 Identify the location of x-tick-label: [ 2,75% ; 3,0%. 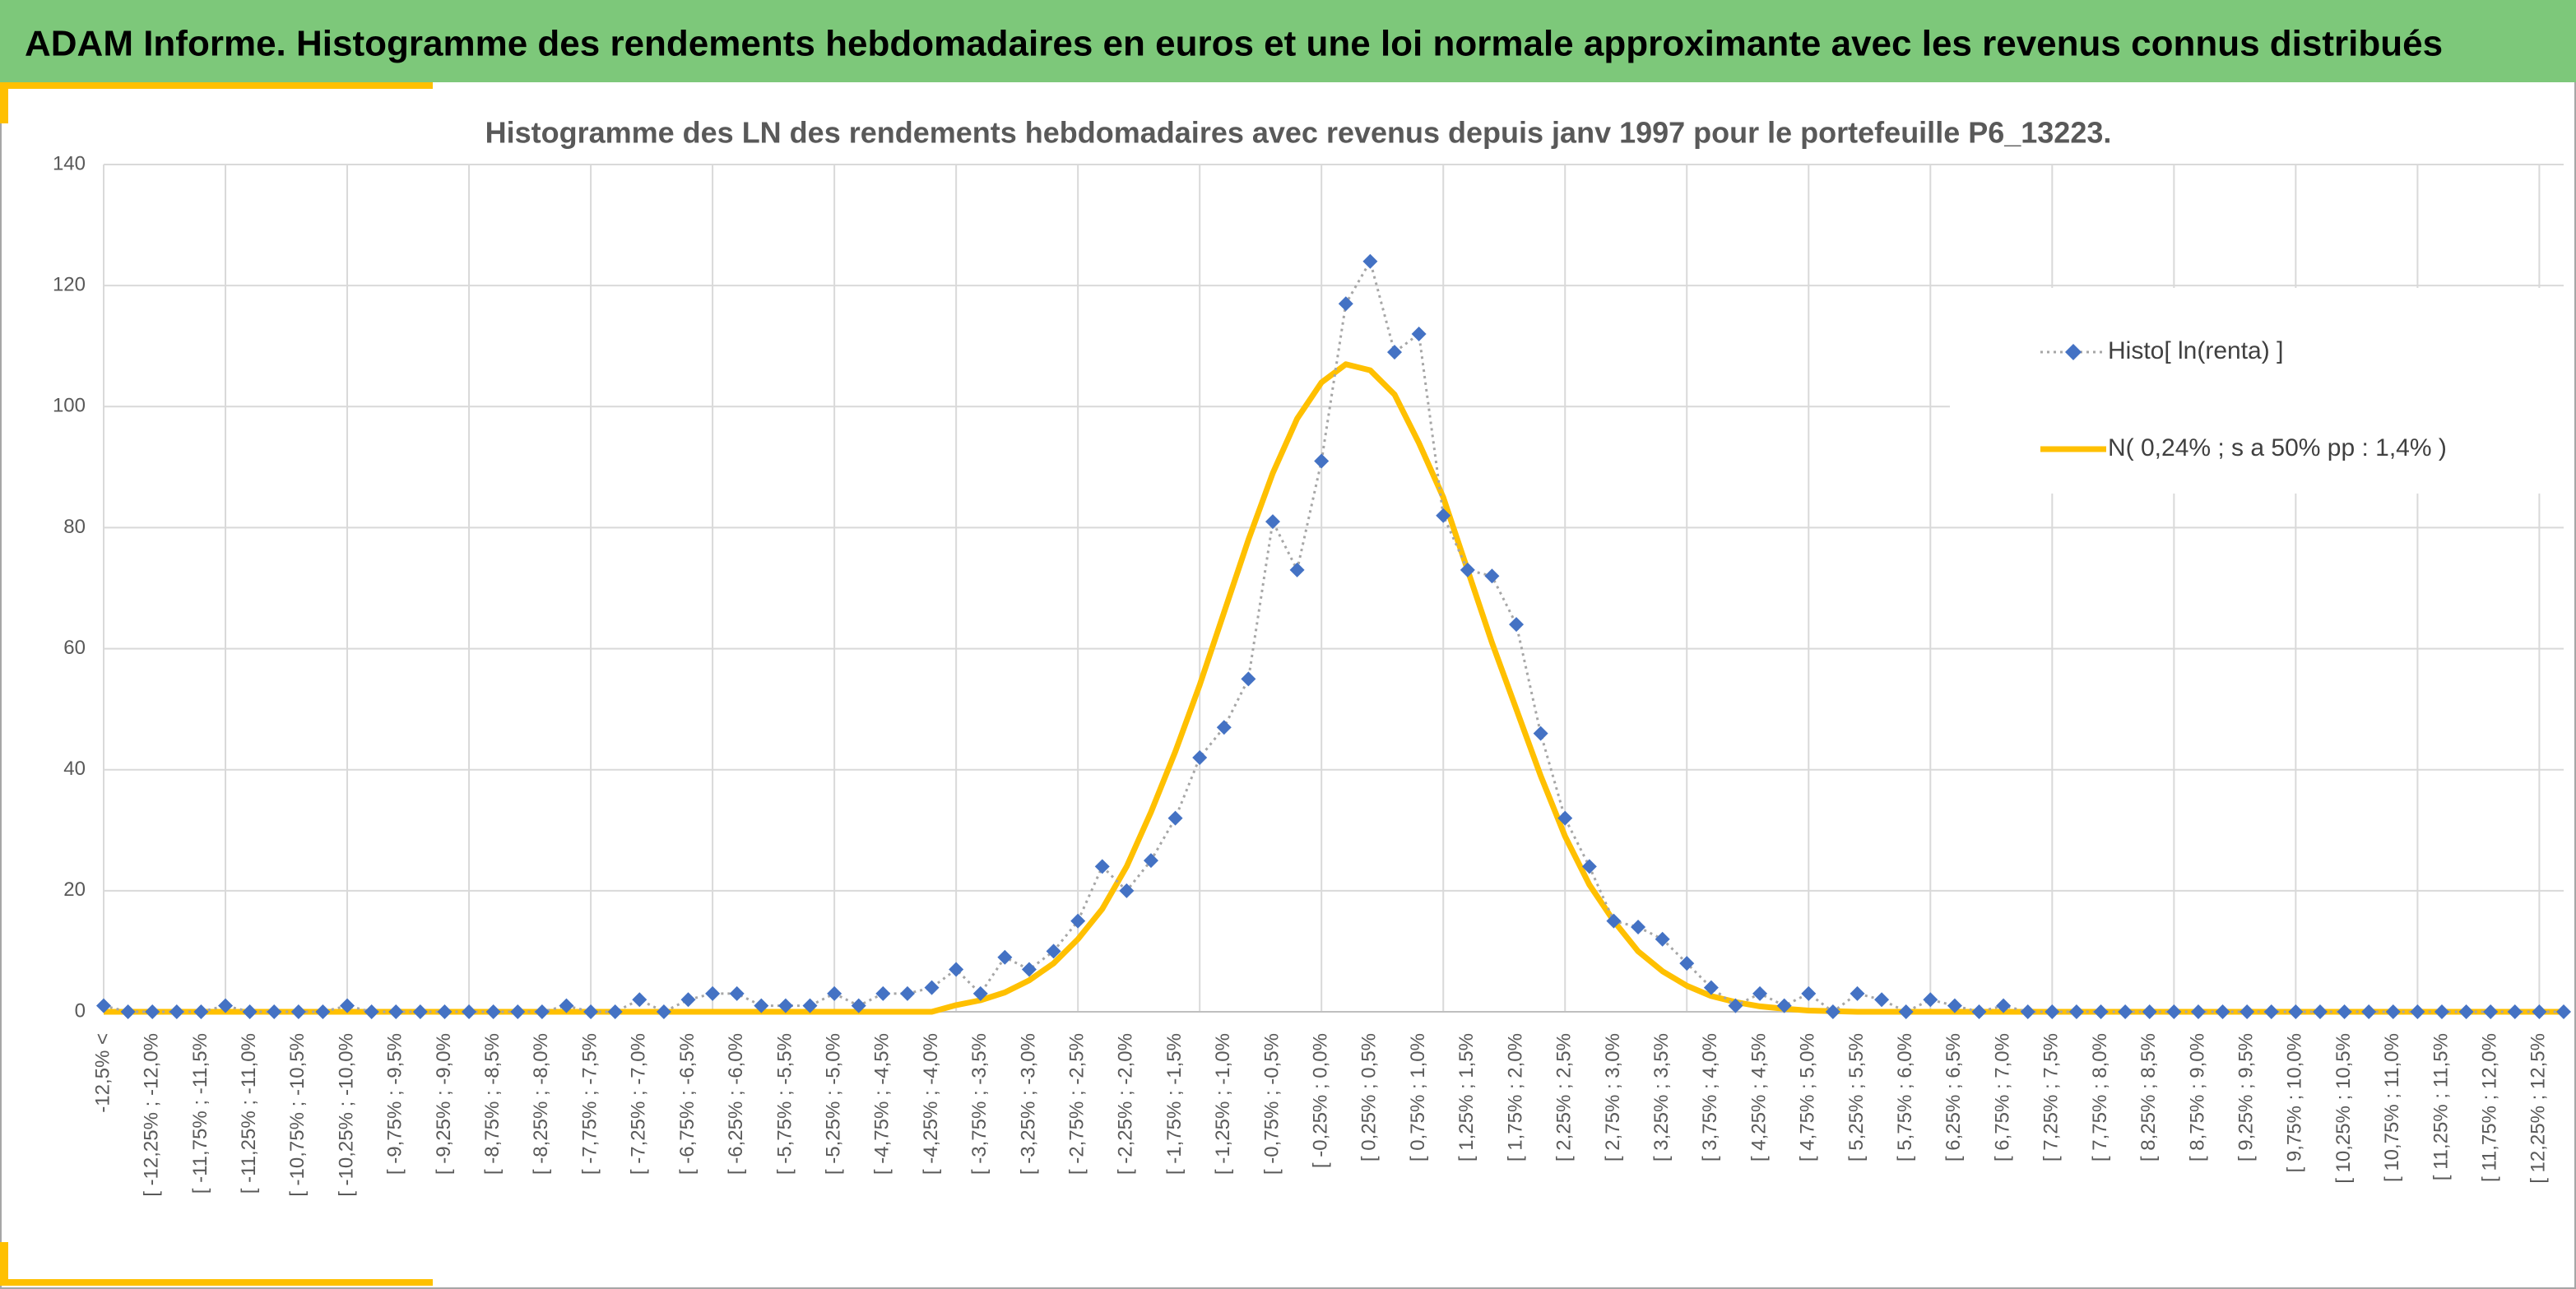
(1613, 1097).